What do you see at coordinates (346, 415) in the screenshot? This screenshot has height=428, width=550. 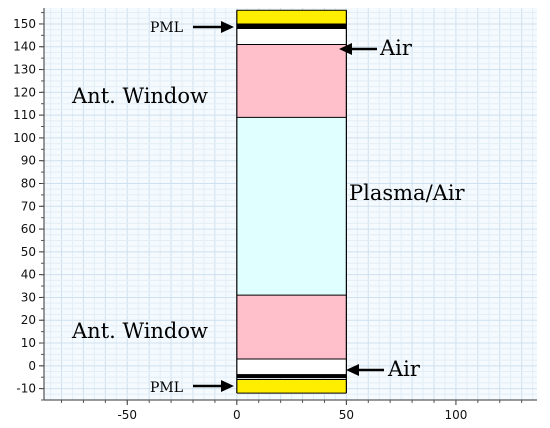 I see `x-tick-label: 50` at bounding box center [346, 415].